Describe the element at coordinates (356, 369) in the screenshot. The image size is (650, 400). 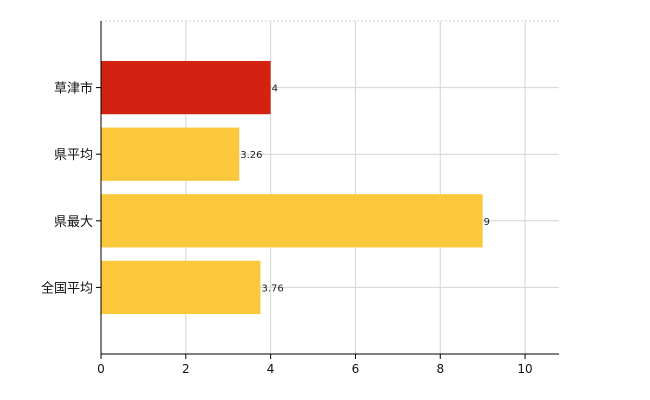
I see `x-tick-label: 6` at that location.